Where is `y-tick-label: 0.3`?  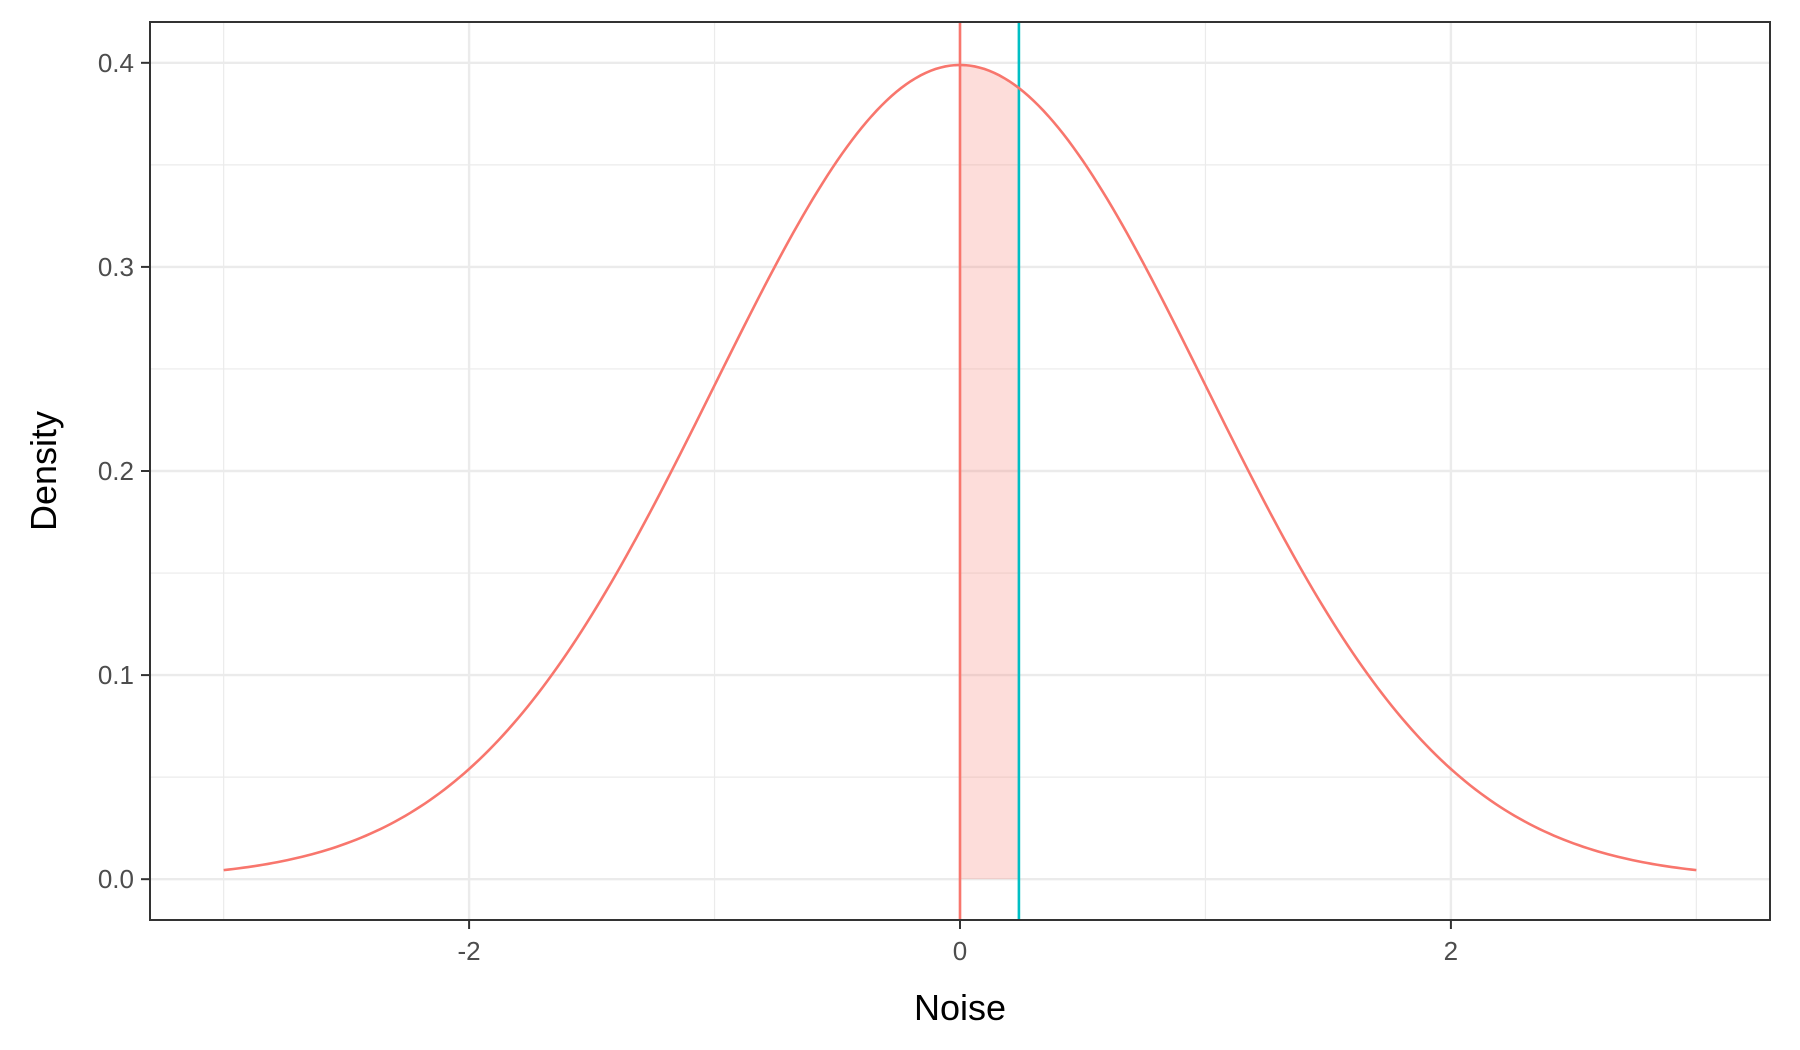 y-tick-label: 0.3 is located at coordinates (116, 267).